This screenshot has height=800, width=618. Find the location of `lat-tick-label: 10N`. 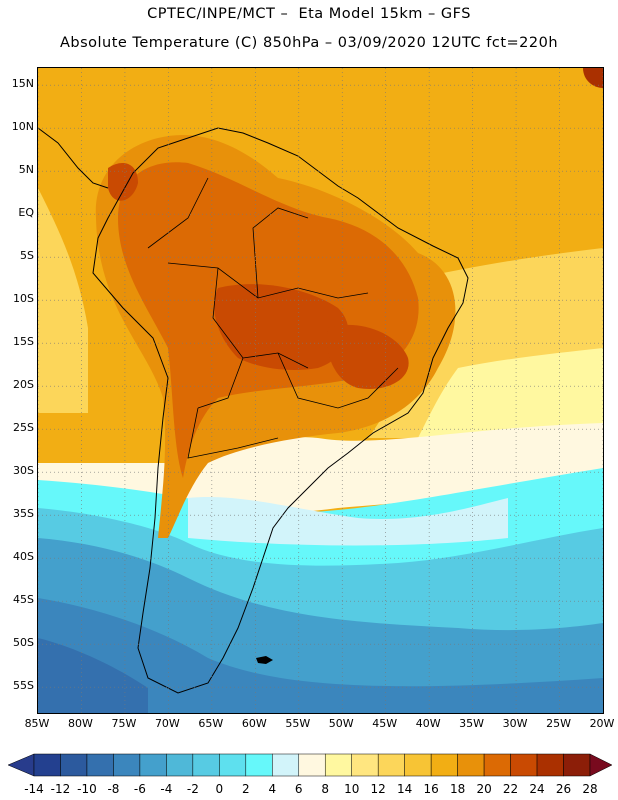

lat-tick-label: 10N is located at coordinates (22, 127).